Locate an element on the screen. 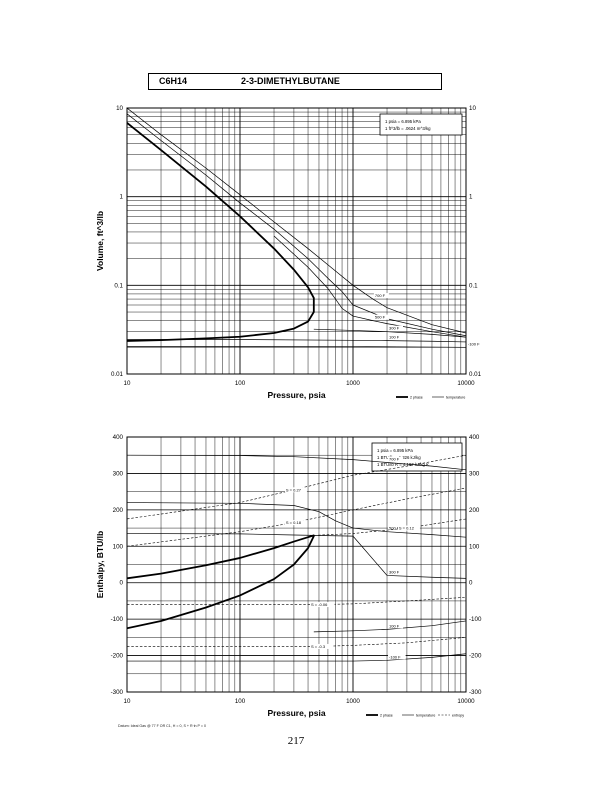  chart1-y-axis-label: Volume, ft^3/lb is located at coordinates (100, 241).